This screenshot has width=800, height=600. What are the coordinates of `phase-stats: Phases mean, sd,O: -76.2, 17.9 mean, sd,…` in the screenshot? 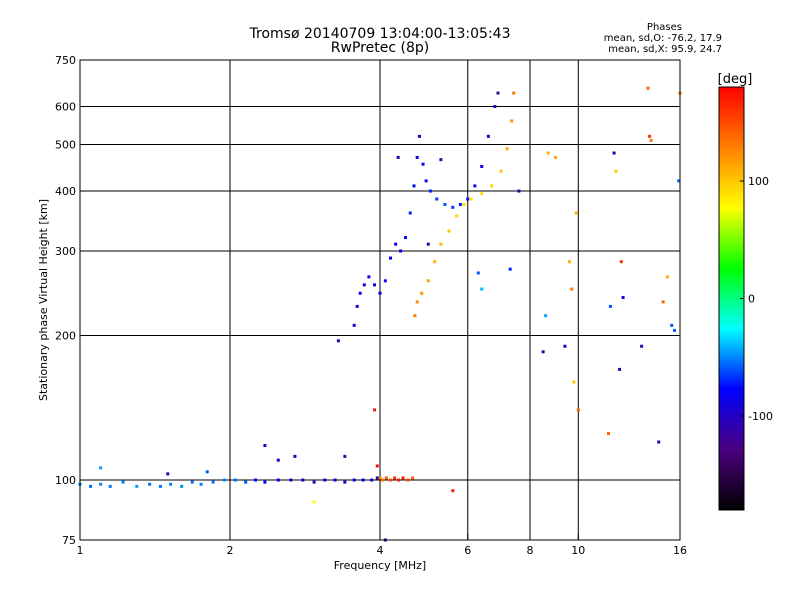 It's located at (641, 38).